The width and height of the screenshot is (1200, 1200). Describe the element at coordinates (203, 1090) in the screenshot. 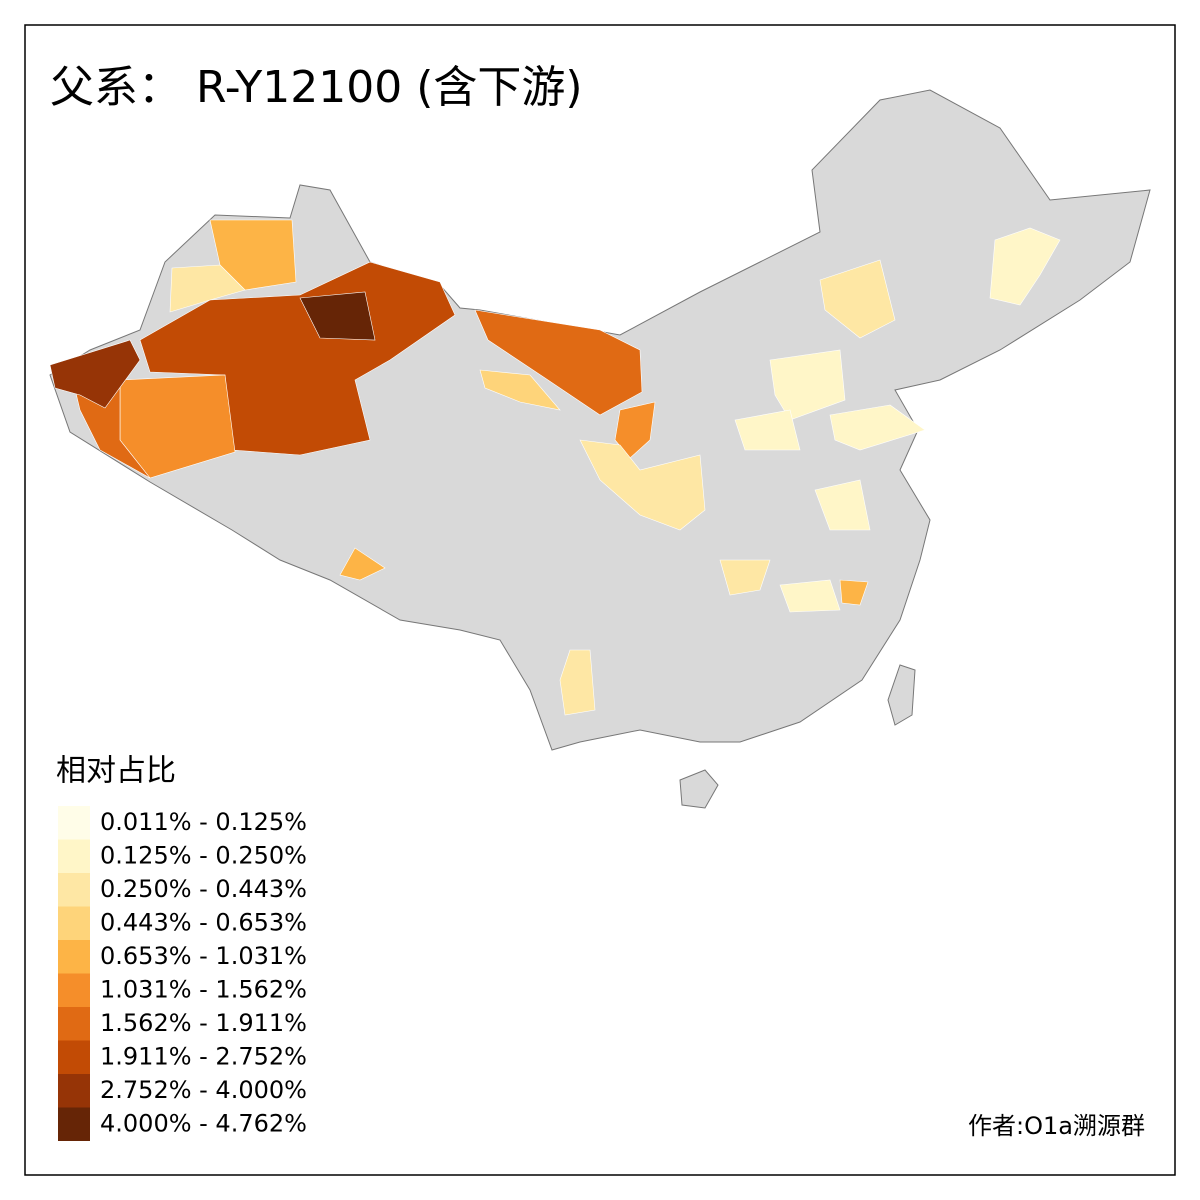

I see `legend-label: 2.752% - 4.000%` at that location.